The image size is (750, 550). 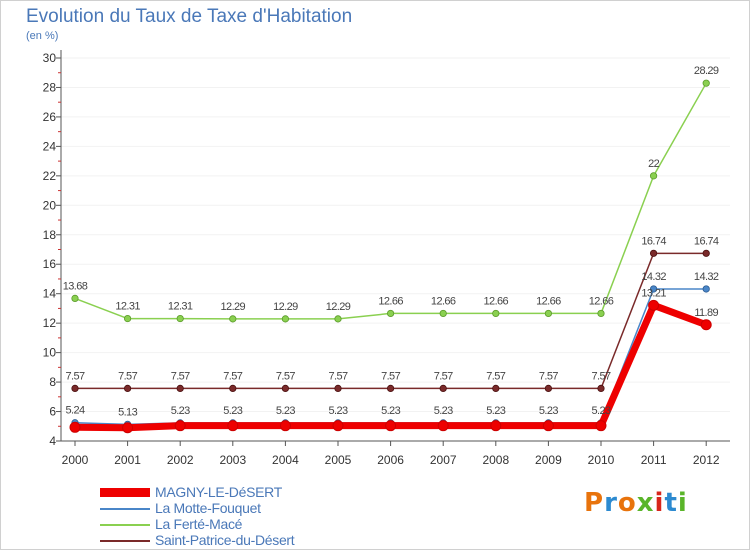 What do you see at coordinates (225, 540) in the screenshot?
I see `legend-label-saint-patrice: Saint-Patrice-du-Désert` at bounding box center [225, 540].